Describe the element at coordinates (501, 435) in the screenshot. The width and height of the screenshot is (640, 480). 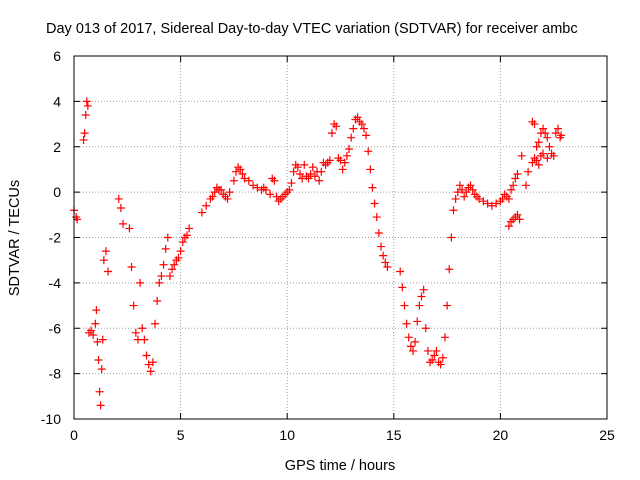
I see `x-tick-label: 20` at that location.